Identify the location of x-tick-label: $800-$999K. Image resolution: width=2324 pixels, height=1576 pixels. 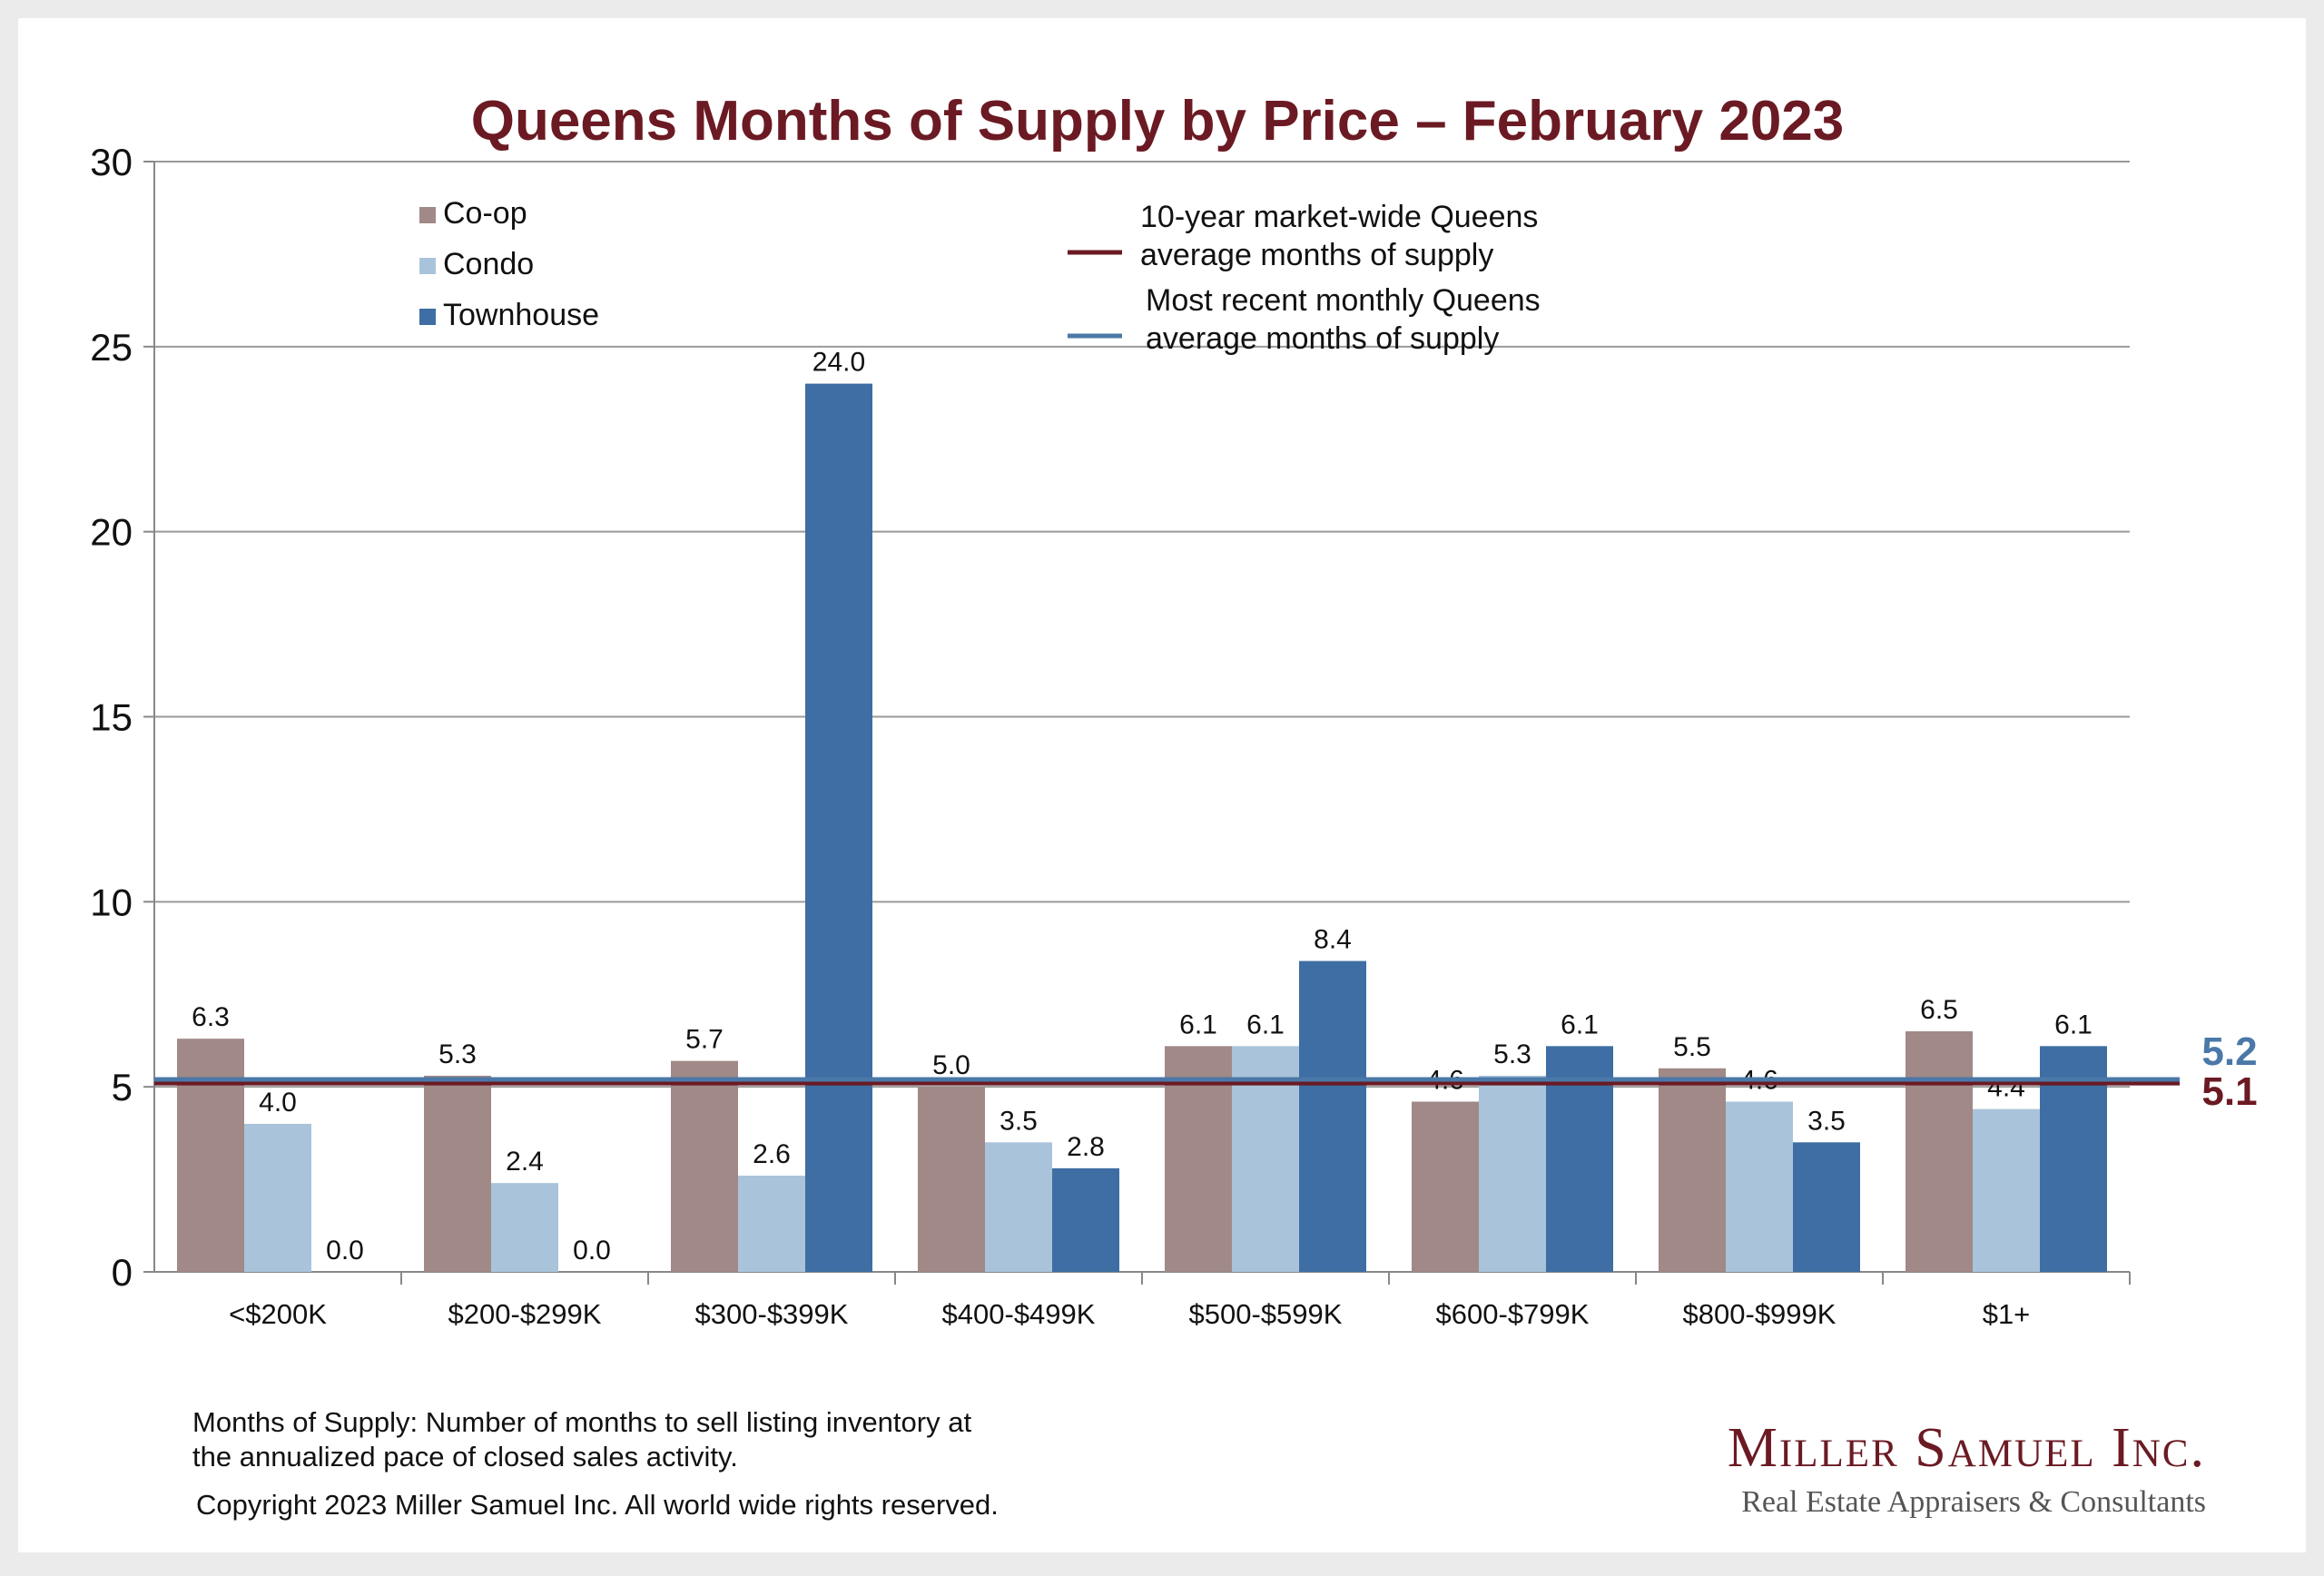
(1760, 1314).